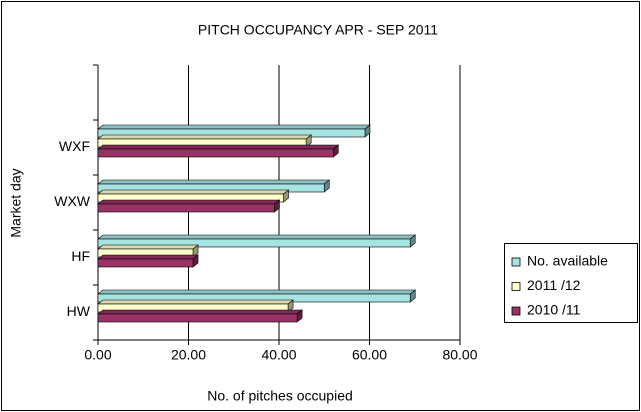  I want to click on x-tick-label: 80.00, so click(459, 355).